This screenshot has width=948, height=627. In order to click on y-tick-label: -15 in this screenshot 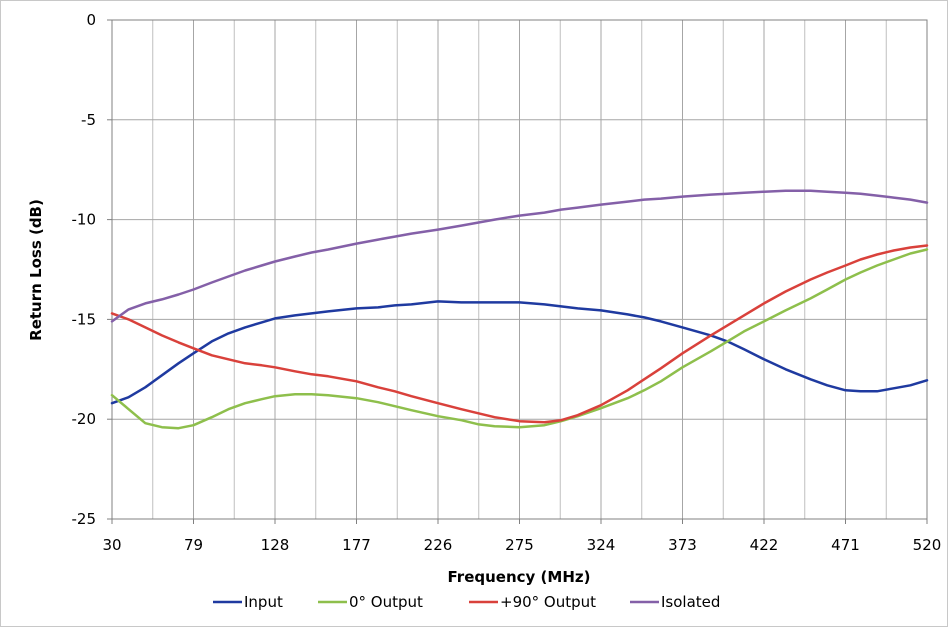, I will do `click(84, 319)`.